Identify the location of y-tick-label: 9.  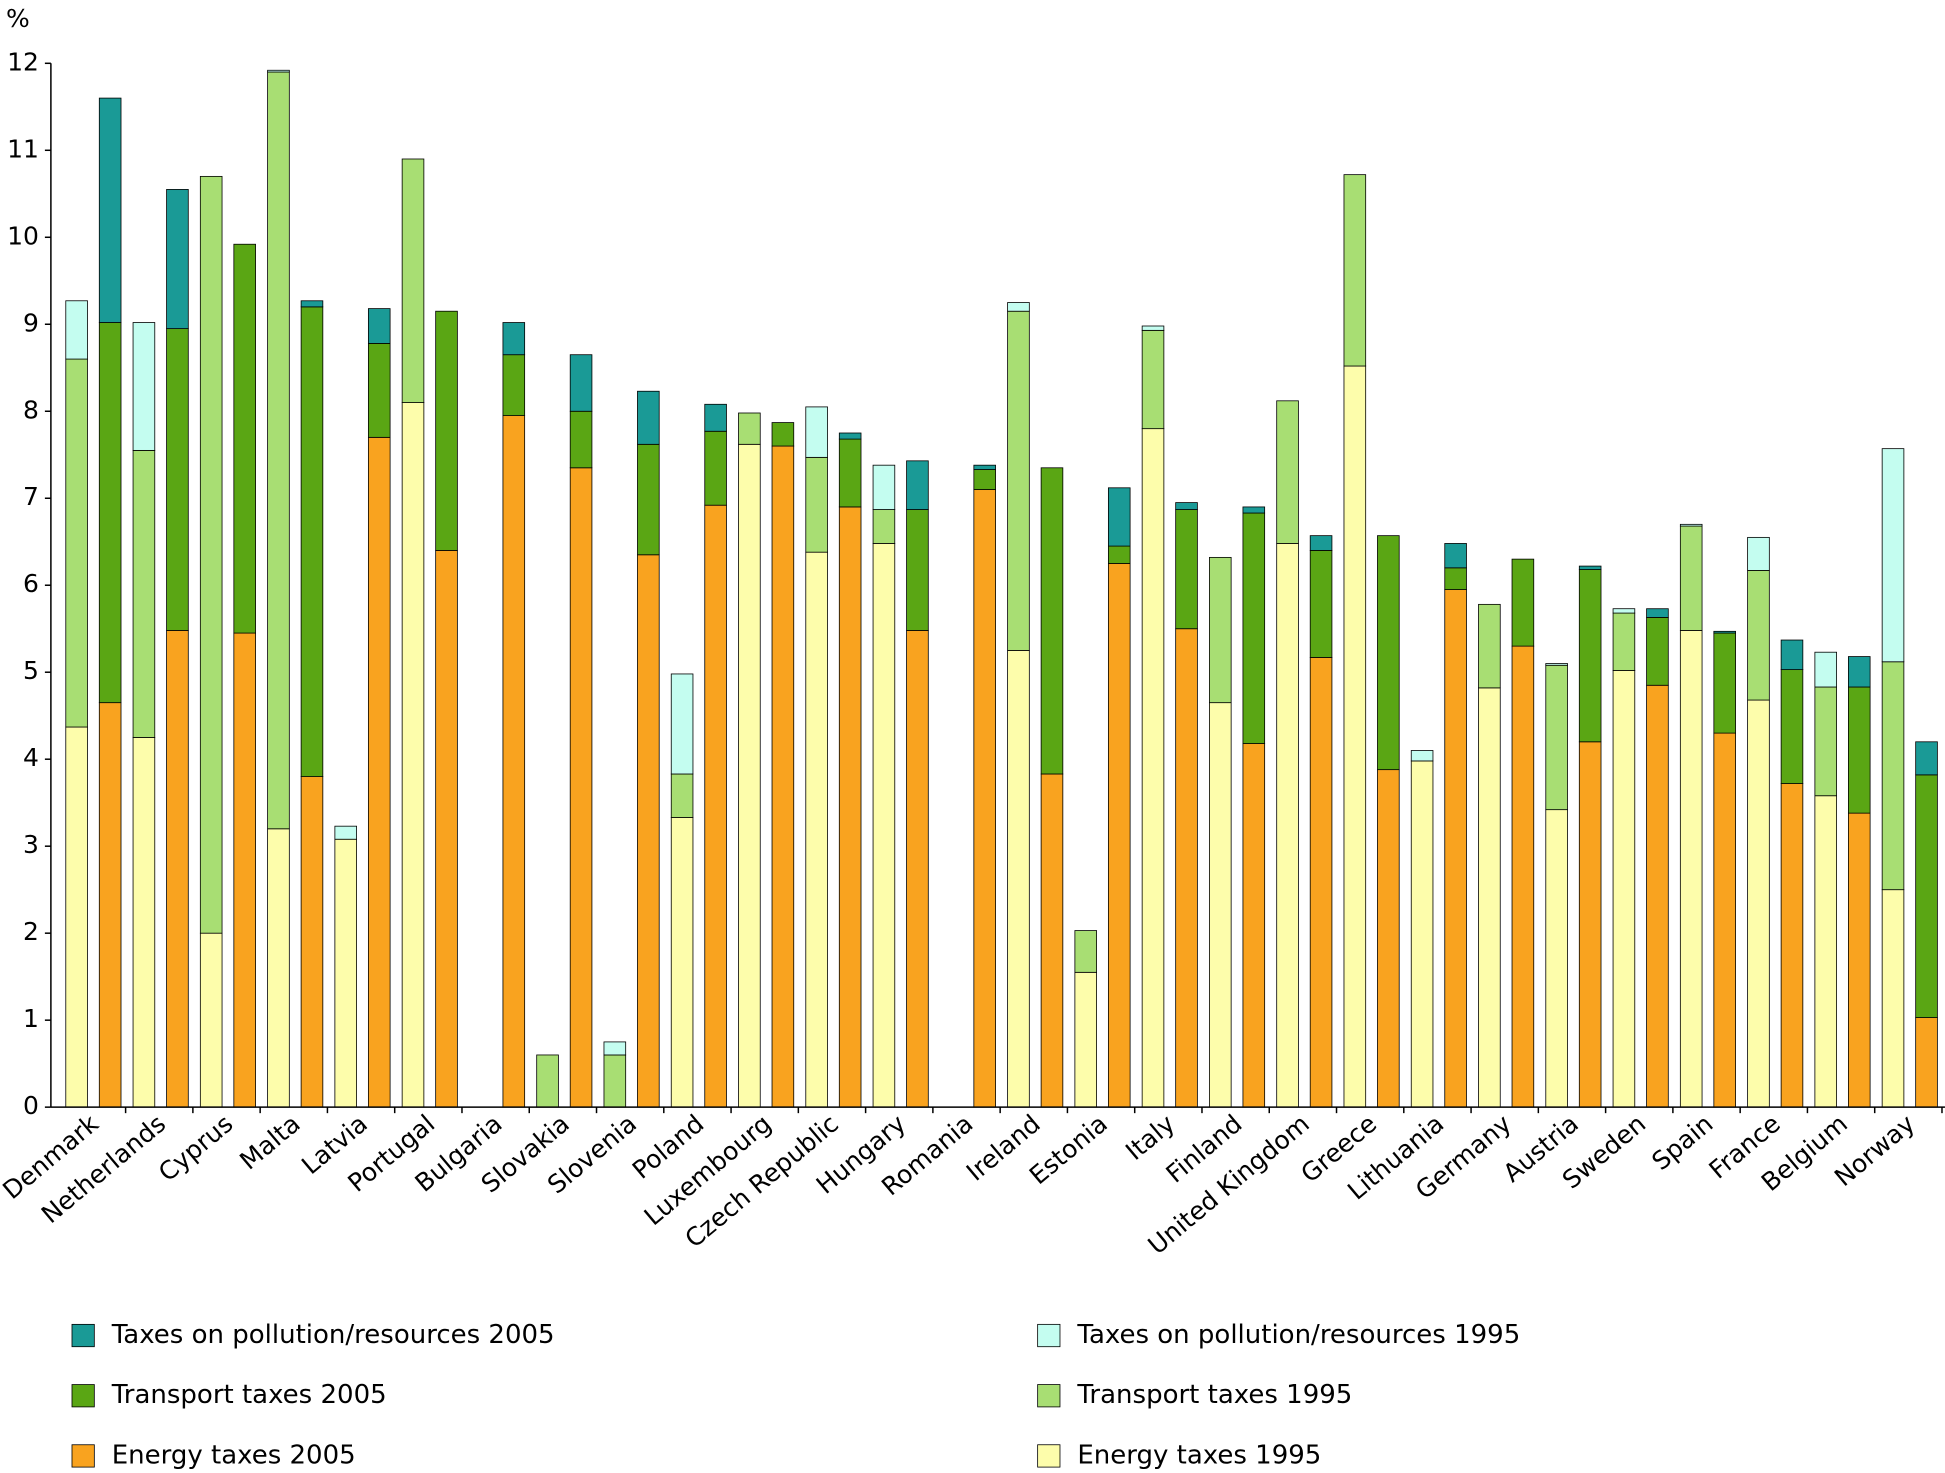
(31, 322).